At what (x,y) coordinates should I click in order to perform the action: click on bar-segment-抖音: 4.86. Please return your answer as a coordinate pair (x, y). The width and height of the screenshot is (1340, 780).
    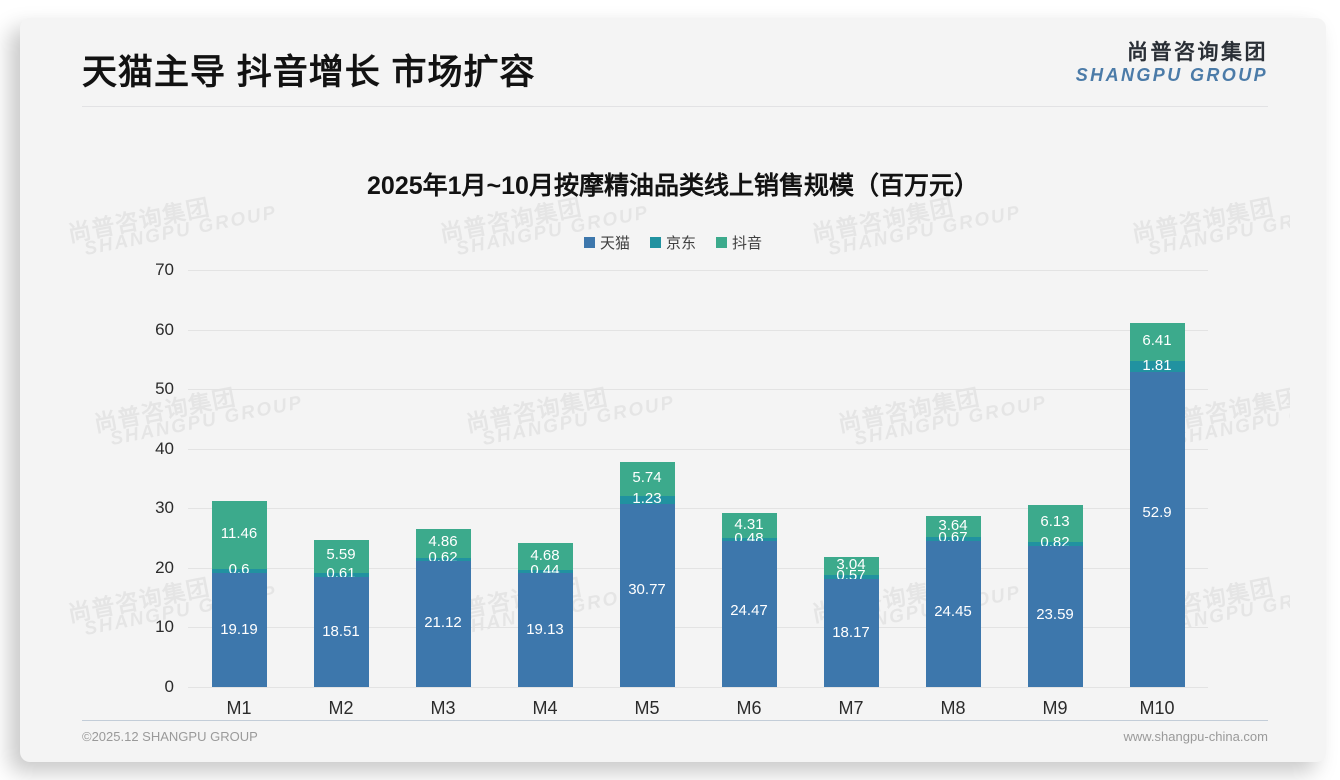
    Looking at the image, I should click on (443, 543).